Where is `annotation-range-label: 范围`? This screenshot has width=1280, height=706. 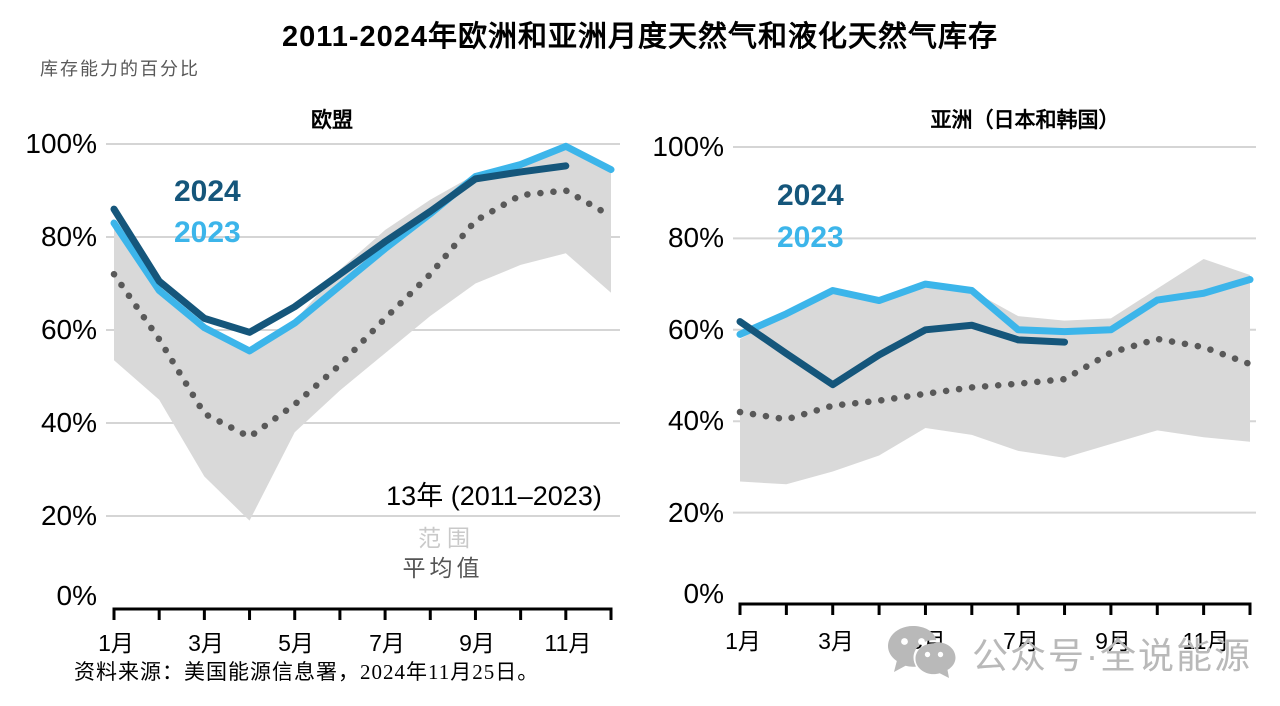
annotation-range-label: 范围 is located at coordinates (447, 538).